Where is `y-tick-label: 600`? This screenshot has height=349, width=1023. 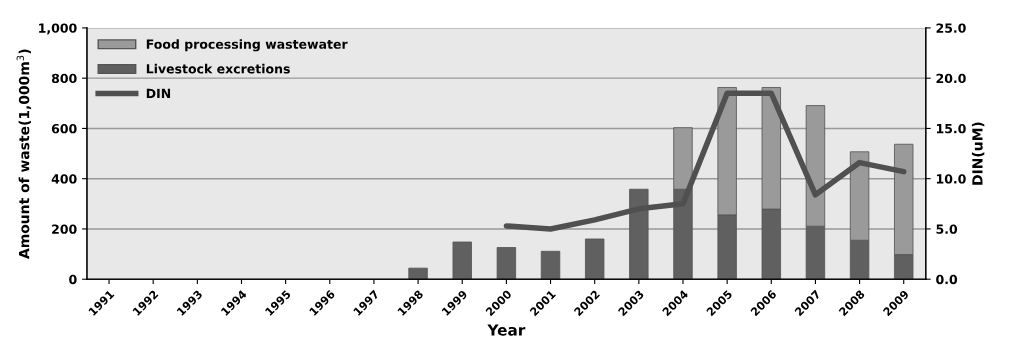
y-tick-label: 600 is located at coordinates (64, 128).